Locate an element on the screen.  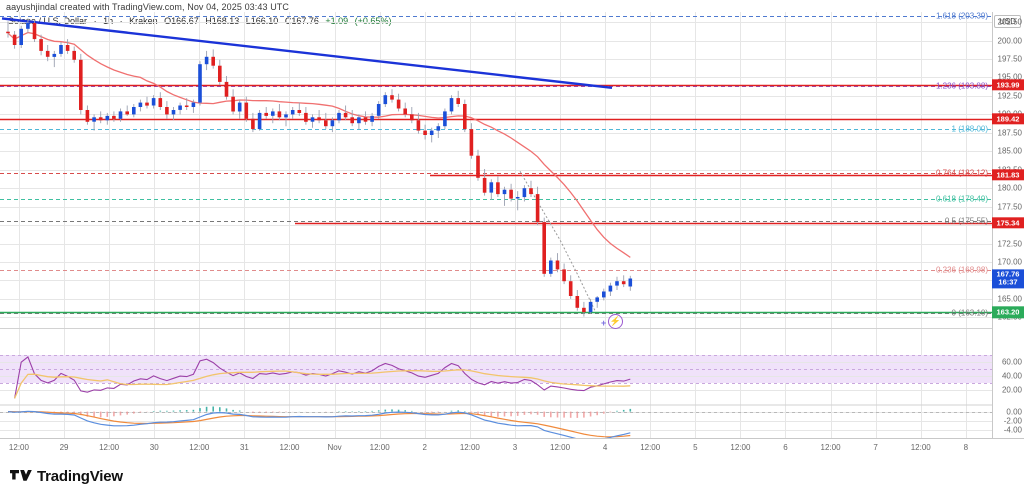
price-tick: 202.50 is located at coordinates (1009, 22).